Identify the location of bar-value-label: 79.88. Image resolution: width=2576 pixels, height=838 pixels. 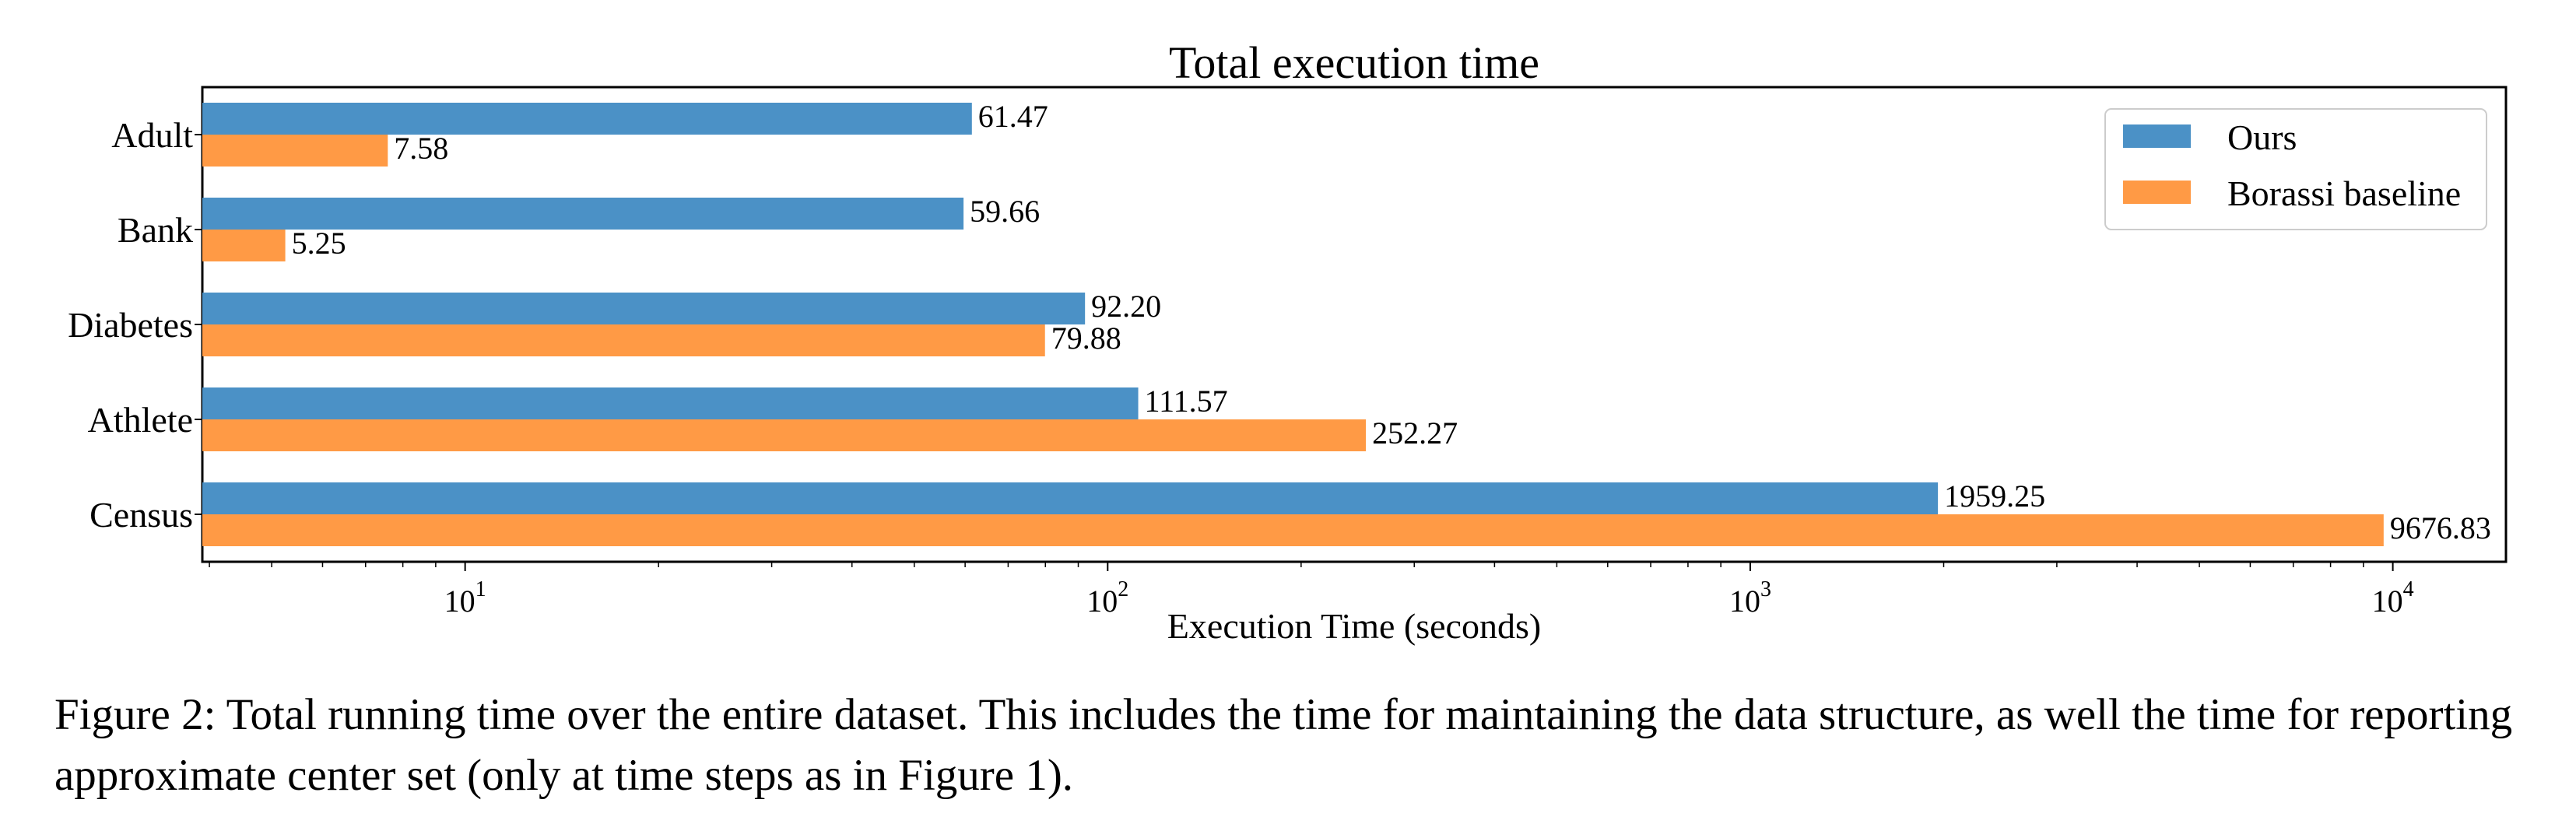
(1086, 338).